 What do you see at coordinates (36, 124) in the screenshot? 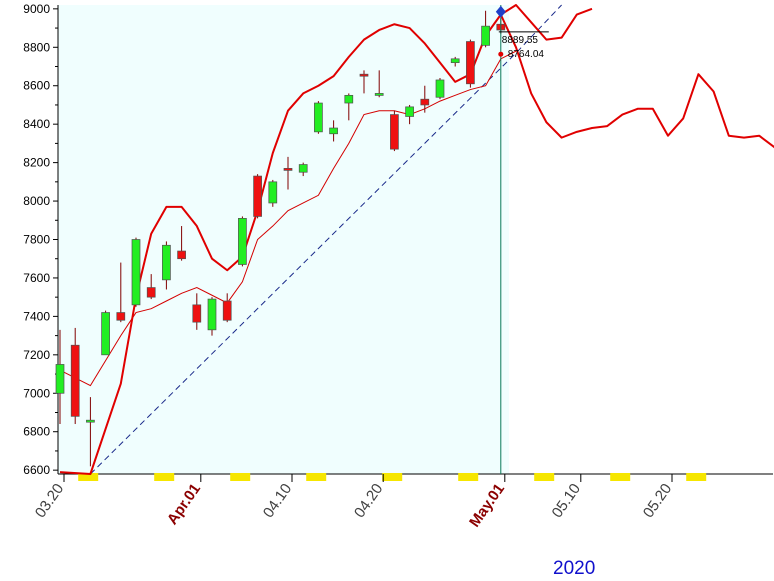
I see `y-tick-label: 8400` at bounding box center [36, 124].